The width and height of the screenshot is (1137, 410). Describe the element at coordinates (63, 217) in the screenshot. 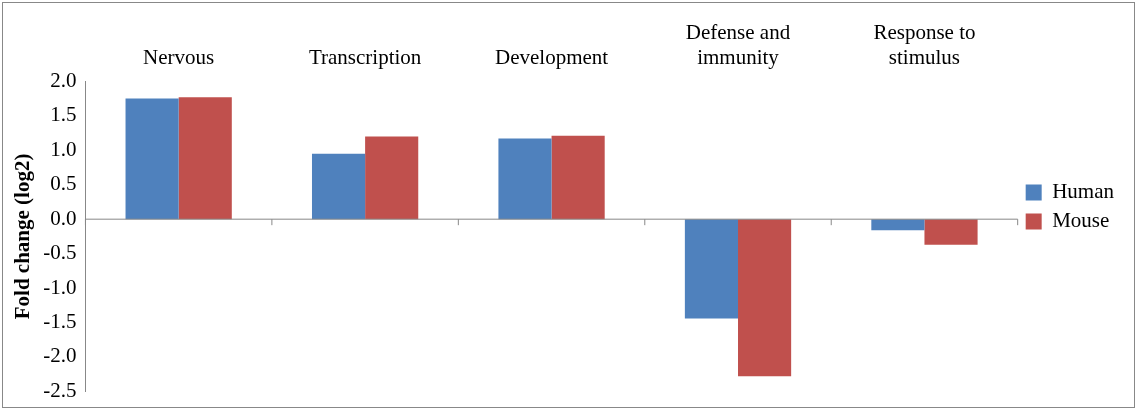

I see `y-tick-label: 0.0` at that location.